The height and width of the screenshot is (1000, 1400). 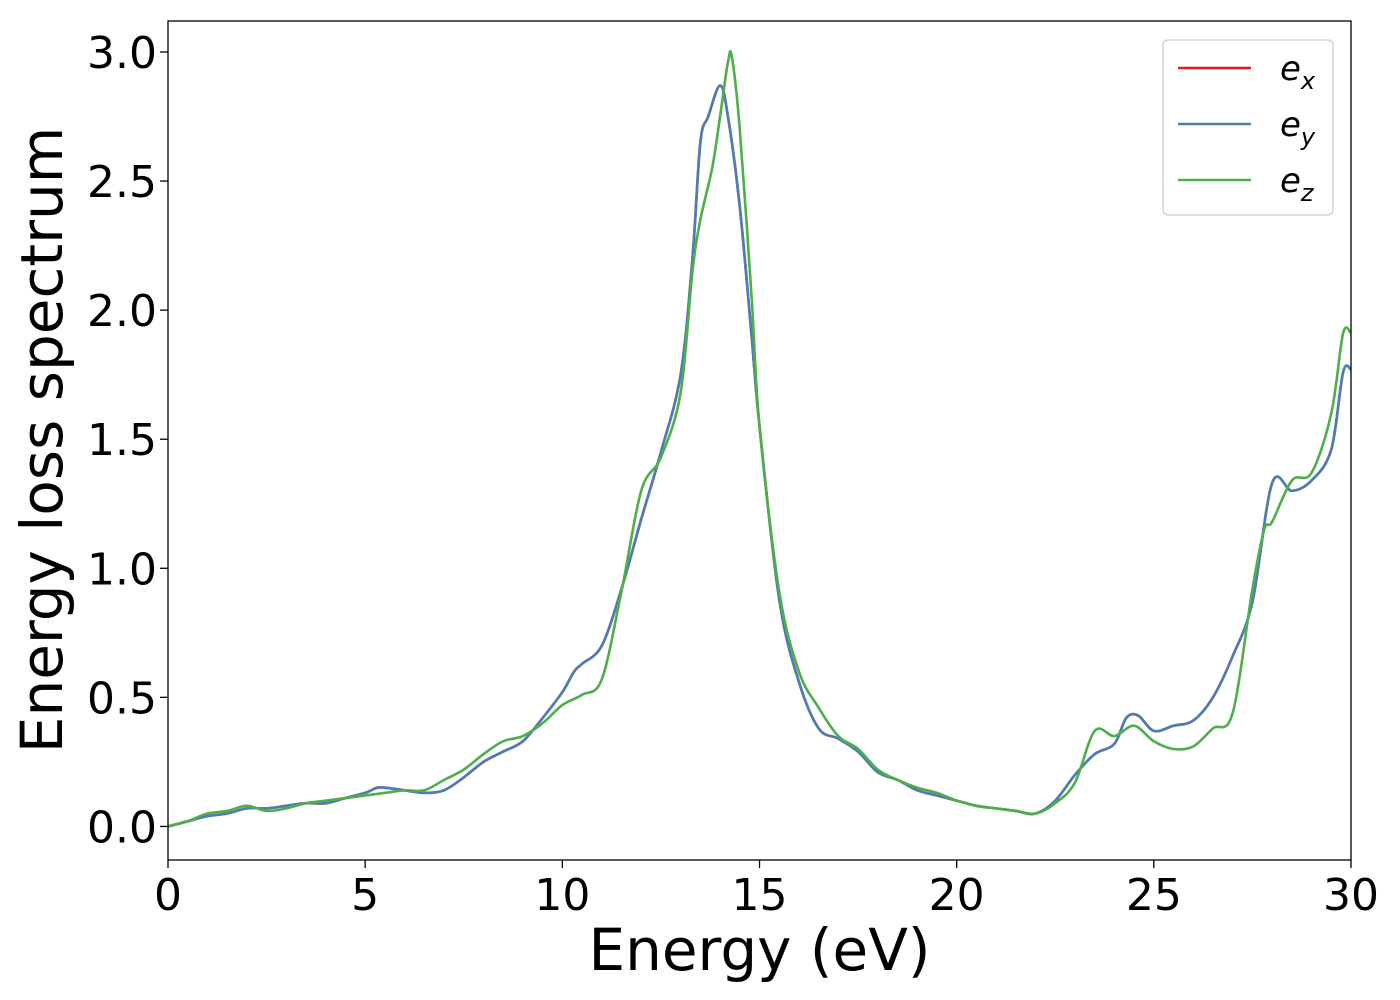 I want to click on x-tick-label: 5, so click(x=365, y=895).